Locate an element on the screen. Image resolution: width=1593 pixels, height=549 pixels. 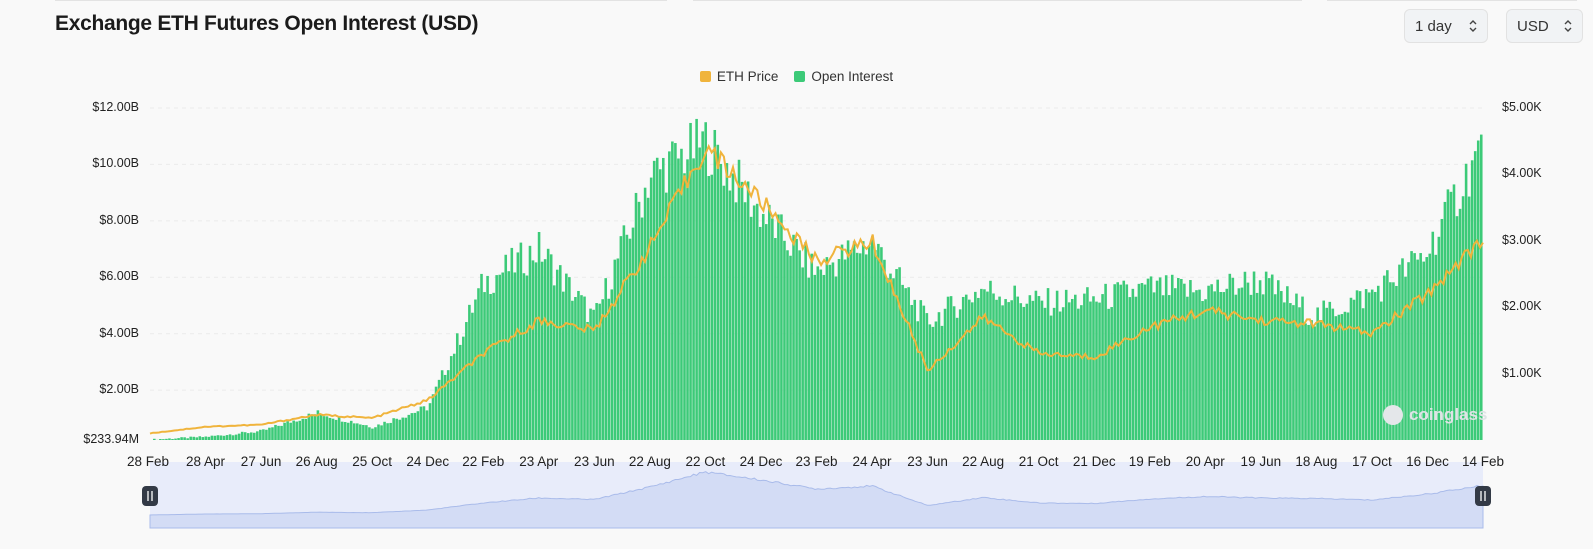
interval-select: 1 day is located at coordinates (1446, 26).